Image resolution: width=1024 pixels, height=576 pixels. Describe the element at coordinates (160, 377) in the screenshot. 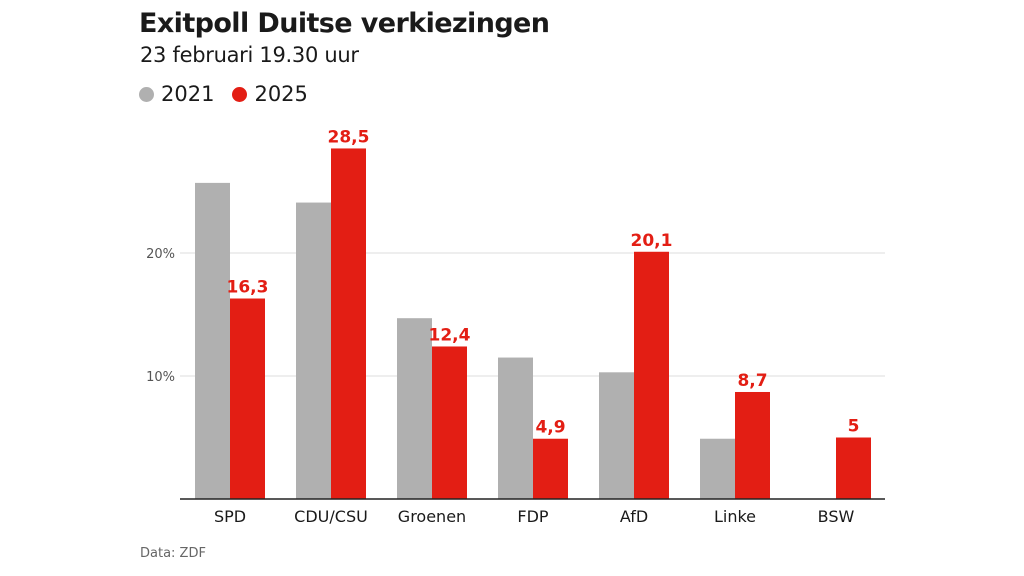

I see `y-tick-label-10: 10%` at that location.